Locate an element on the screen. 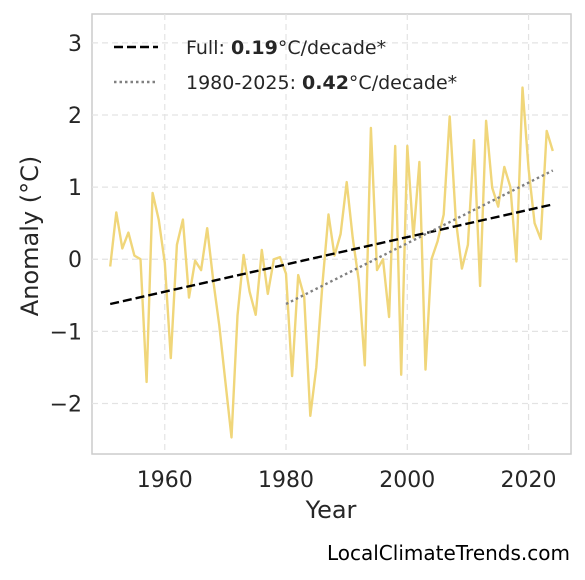 The width and height of the screenshot is (585, 580). legend-full-label: Full: 0.19°C/decade* is located at coordinates (286, 48).